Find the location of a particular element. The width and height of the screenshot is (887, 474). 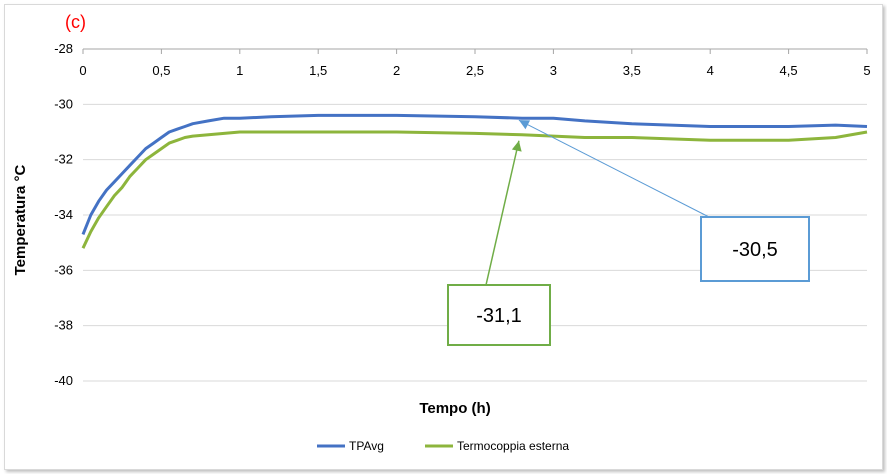

x-tick-labels: 0 0,5 1 1,5 2 2,5 3 3,5 4 4,5 5 is located at coordinates (474, 70).